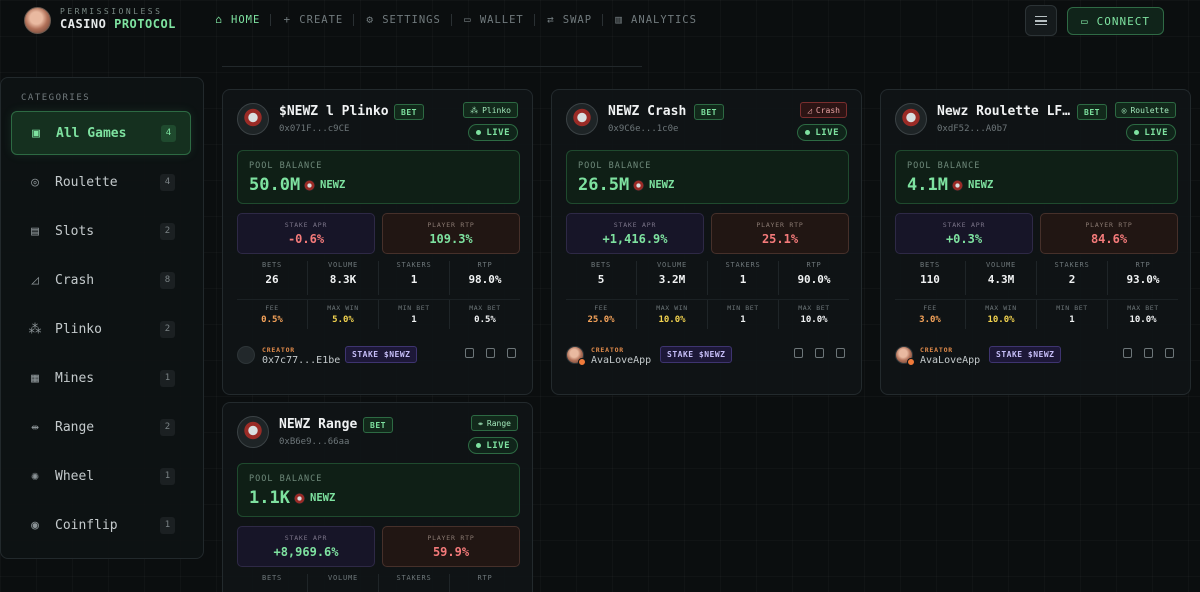 Image resolution: width=1200 pixels, height=592 pixels. I want to click on gear-icon: ⚙, so click(370, 19).